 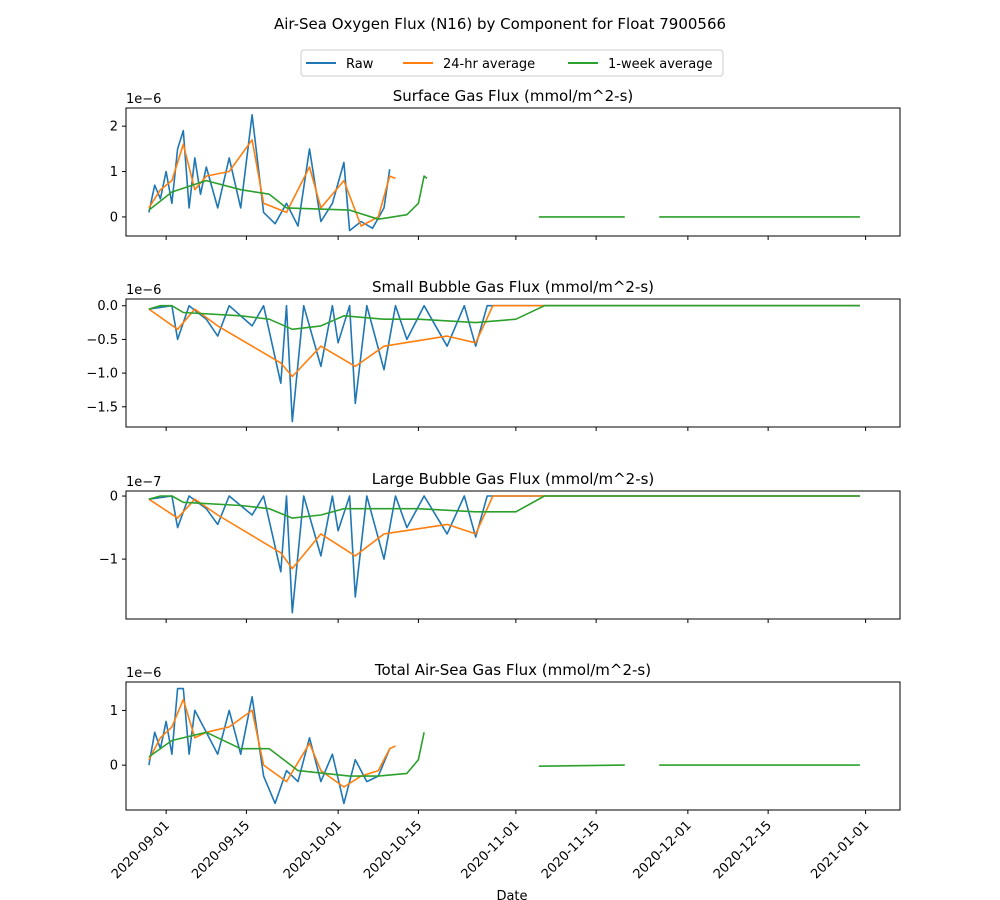 I want to click on legend-frame, so click(x=512, y=63).